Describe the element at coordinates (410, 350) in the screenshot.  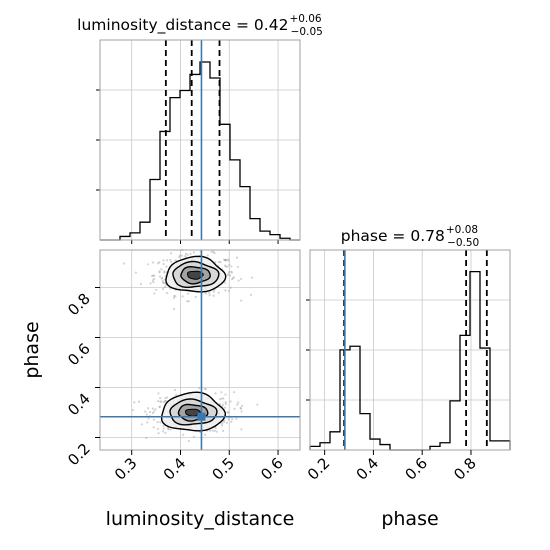
I see `phase-marginal-frame` at that location.